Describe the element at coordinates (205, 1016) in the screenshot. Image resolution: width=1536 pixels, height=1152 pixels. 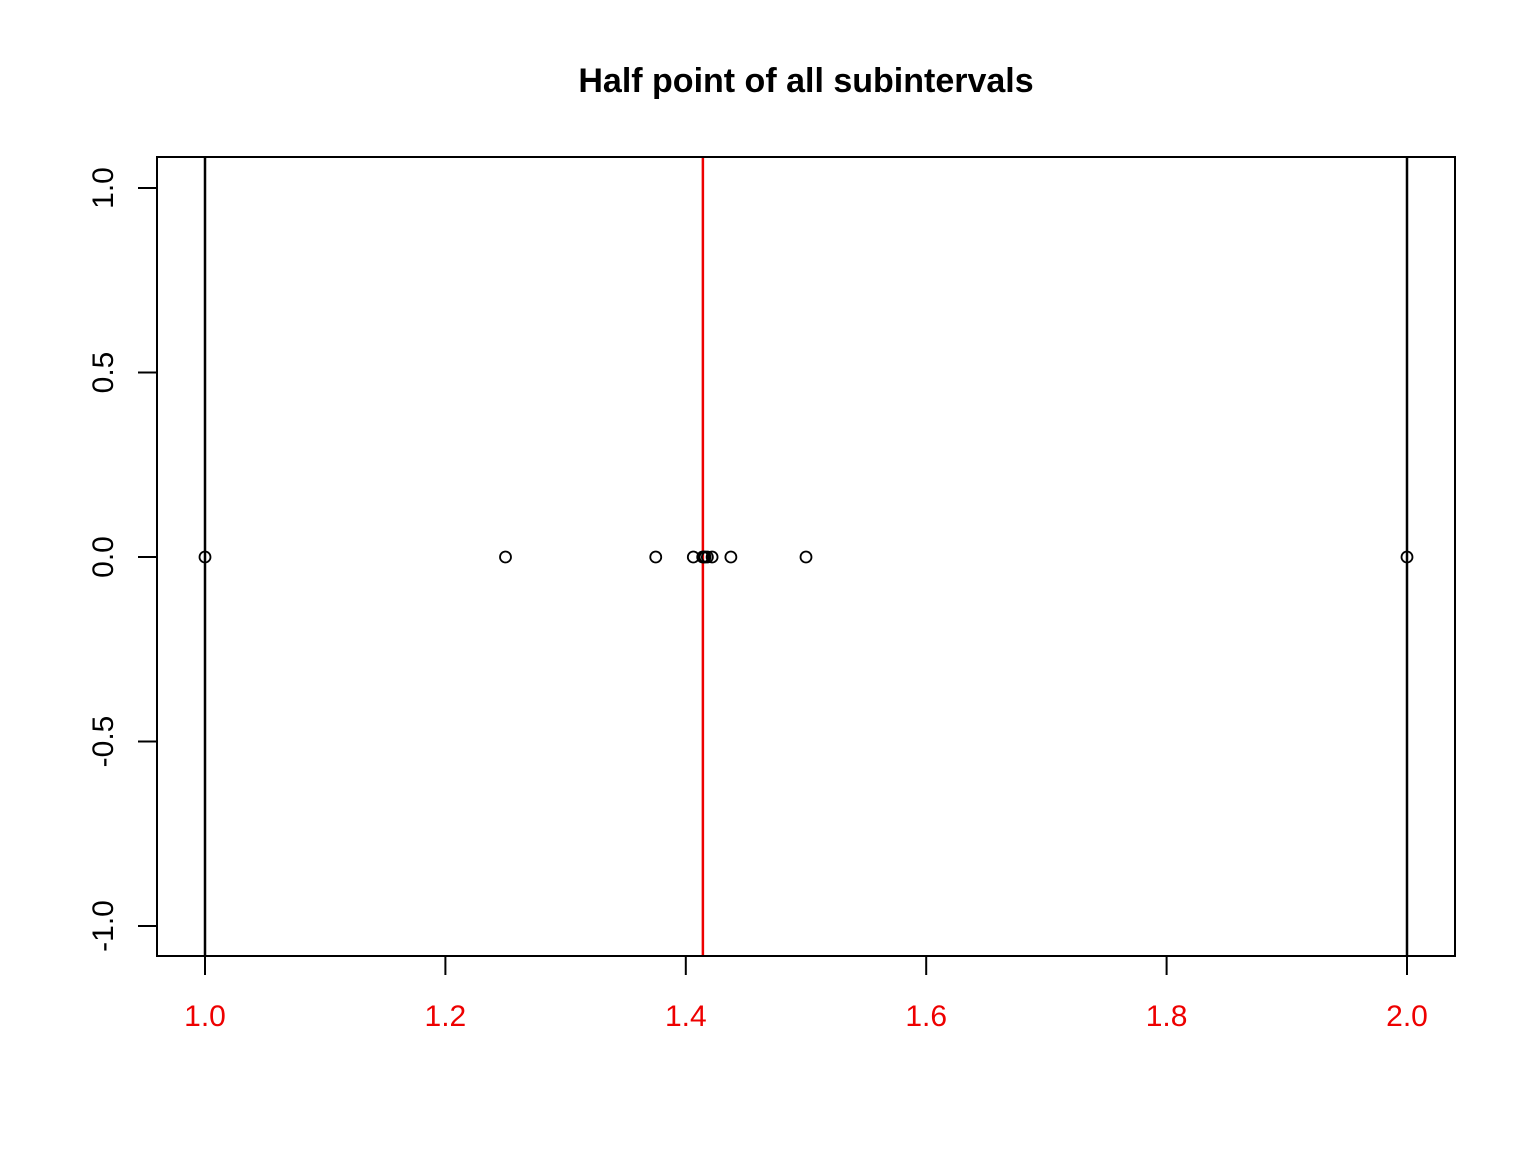
I see `x-tick-label-0: 1.0` at that location.